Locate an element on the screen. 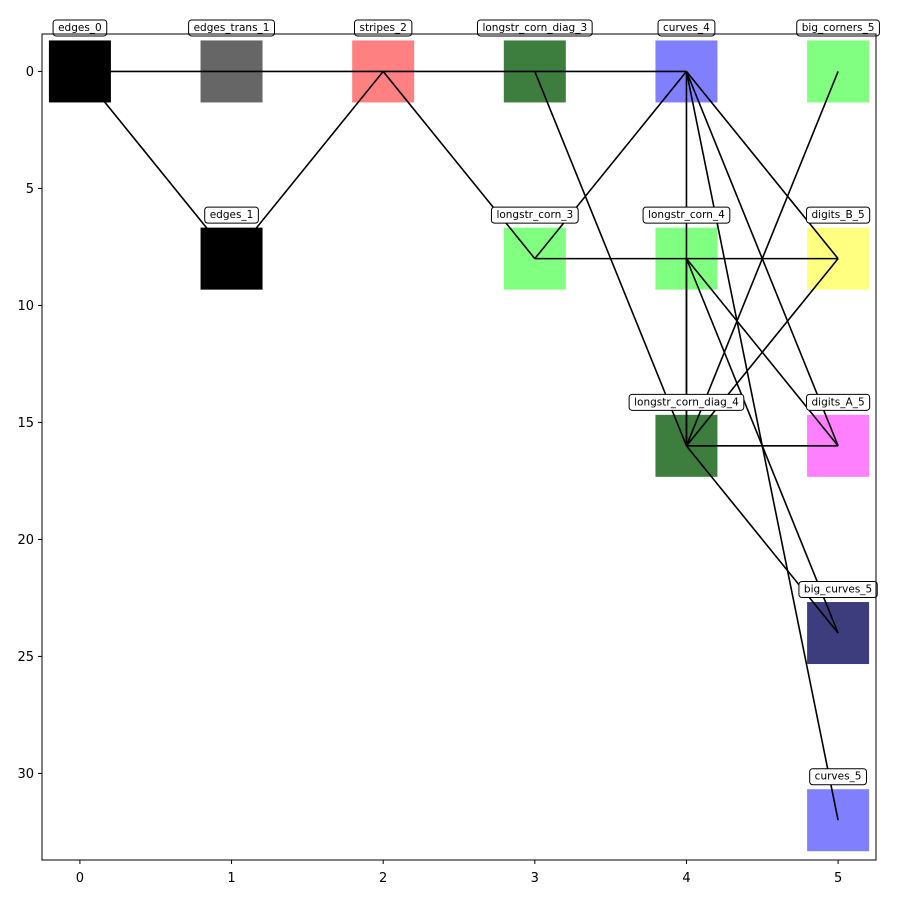 The width and height of the screenshot is (900, 904). node-label-text: longstr_corn_diag_3 is located at coordinates (534, 28).